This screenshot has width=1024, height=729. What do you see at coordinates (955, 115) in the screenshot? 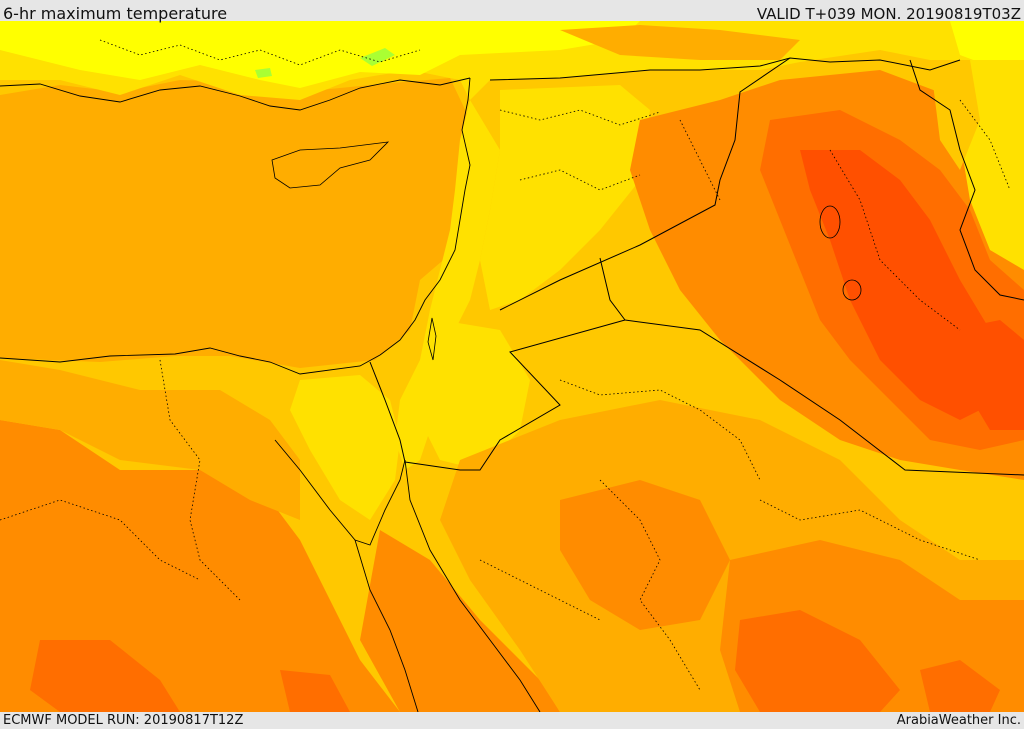
I see `iran-light` at bounding box center [955, 115].